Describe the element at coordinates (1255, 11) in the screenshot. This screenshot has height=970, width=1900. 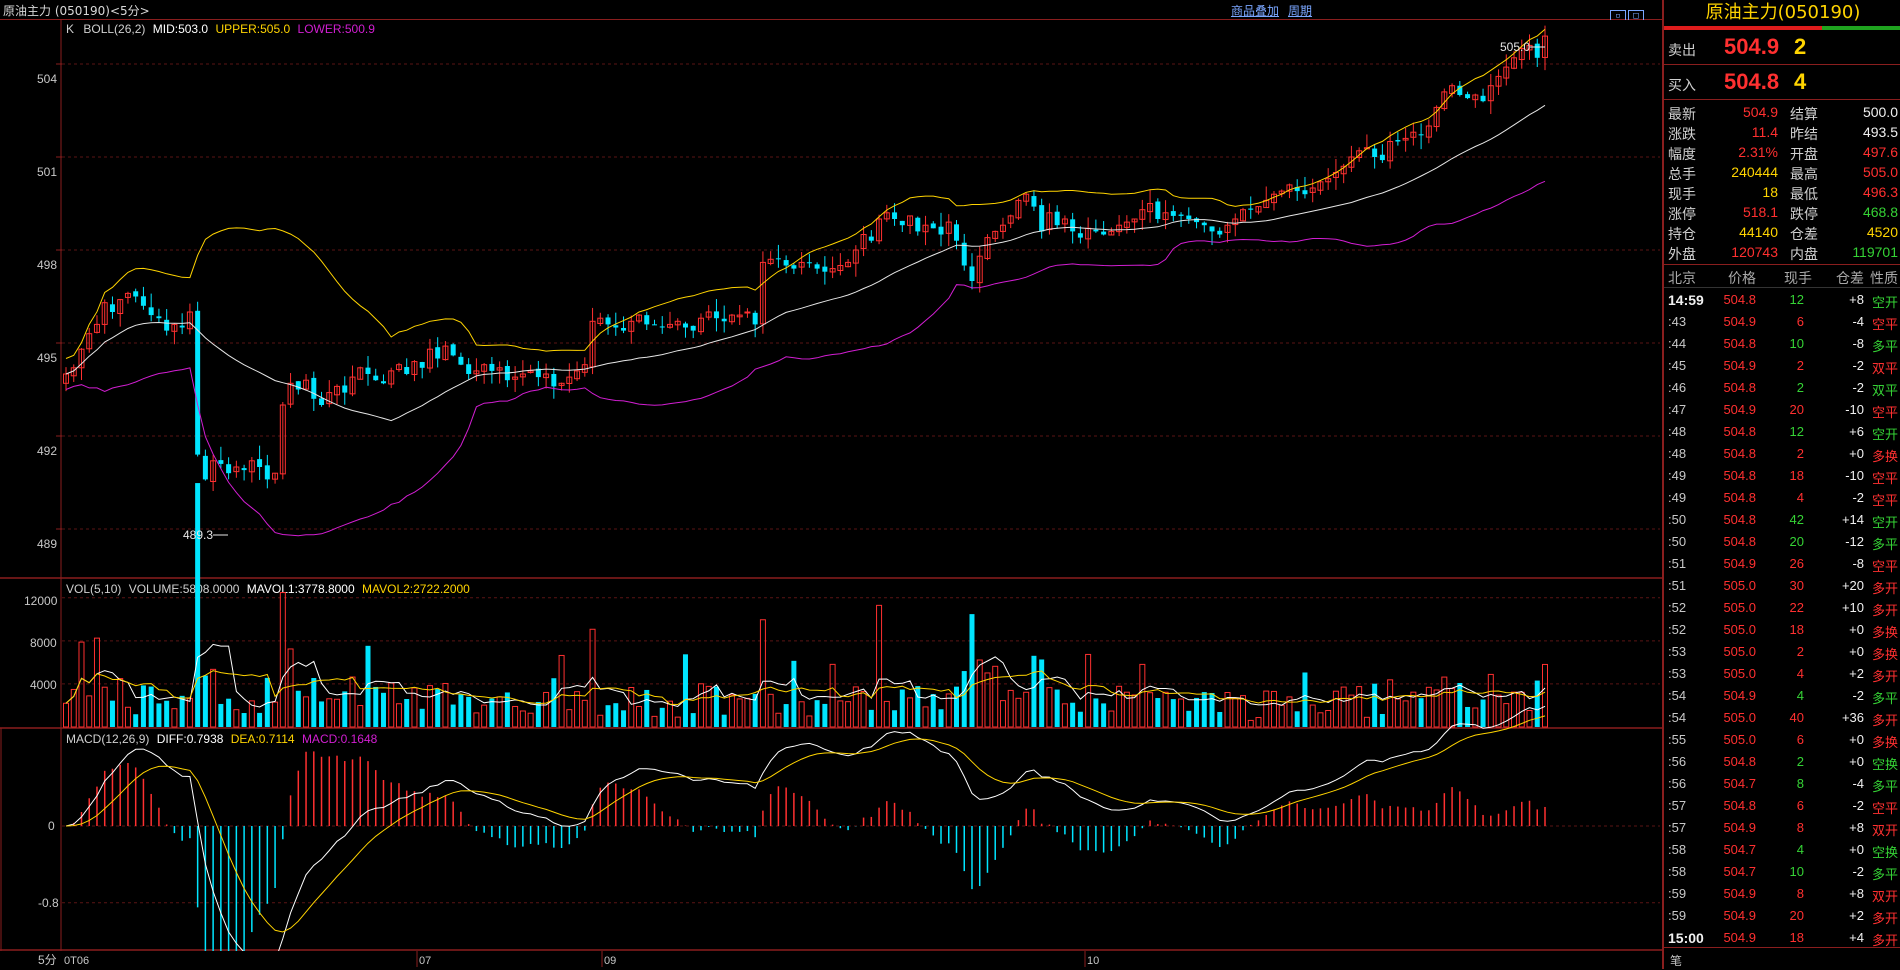
I see `commodity-overlay-link: 商品叠加` at that location.